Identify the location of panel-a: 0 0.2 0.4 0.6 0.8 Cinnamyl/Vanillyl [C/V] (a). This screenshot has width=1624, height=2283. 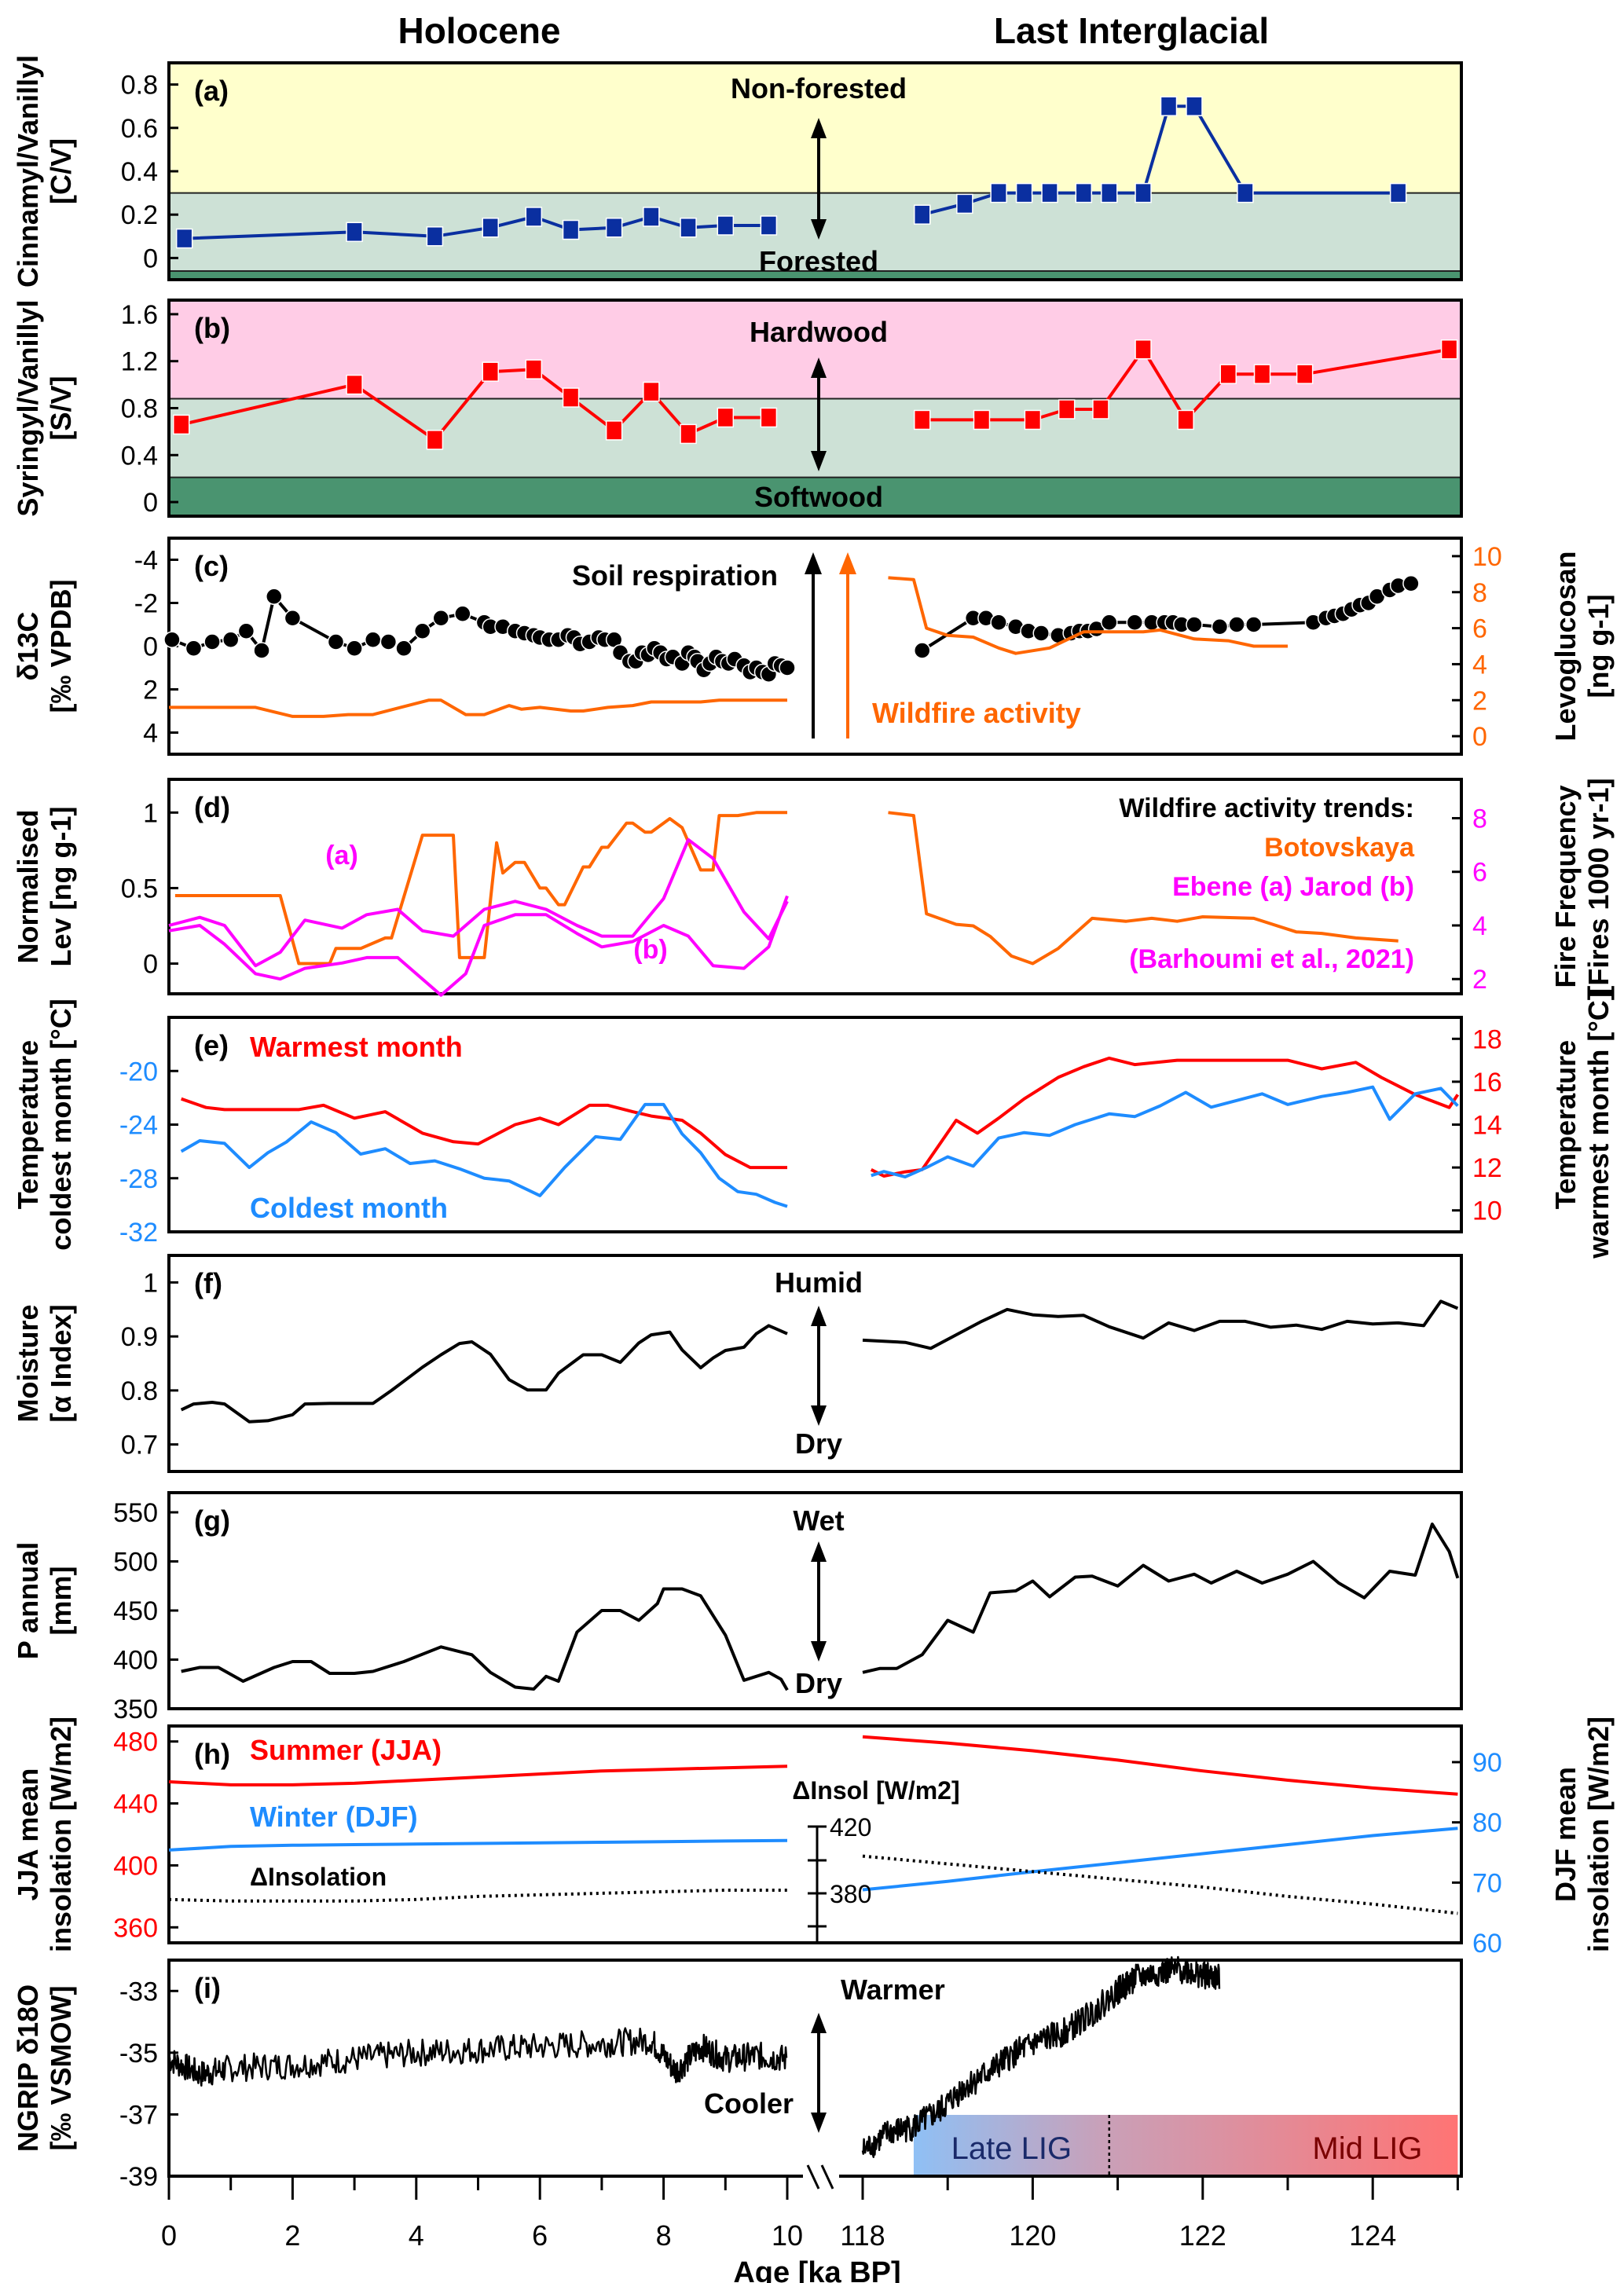
(737, 171).